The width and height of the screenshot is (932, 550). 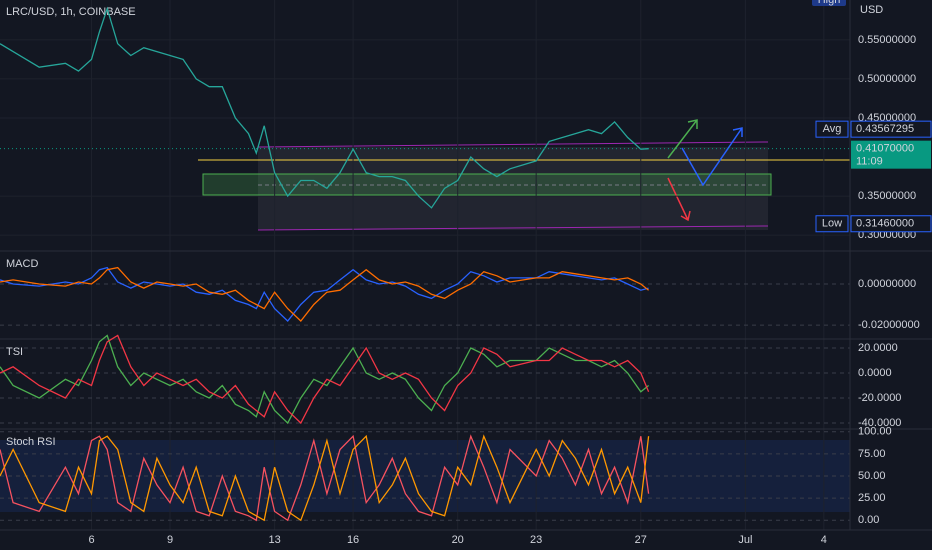 What do you see at coordinates (885, 224) in the screenshot?
I see `price-tag-value: 0.31460000` at bounding box center [885, 224].